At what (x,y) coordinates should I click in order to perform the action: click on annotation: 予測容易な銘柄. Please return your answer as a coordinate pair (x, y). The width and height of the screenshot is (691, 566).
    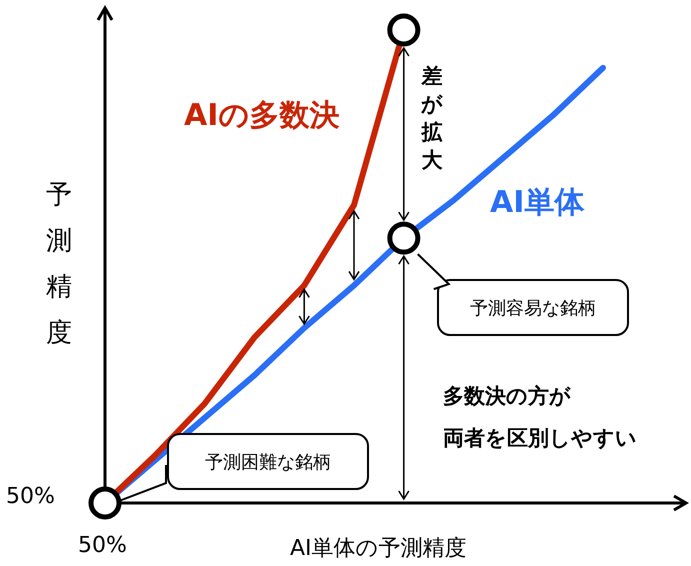
    Looking at the image, I should click on (533, 307).